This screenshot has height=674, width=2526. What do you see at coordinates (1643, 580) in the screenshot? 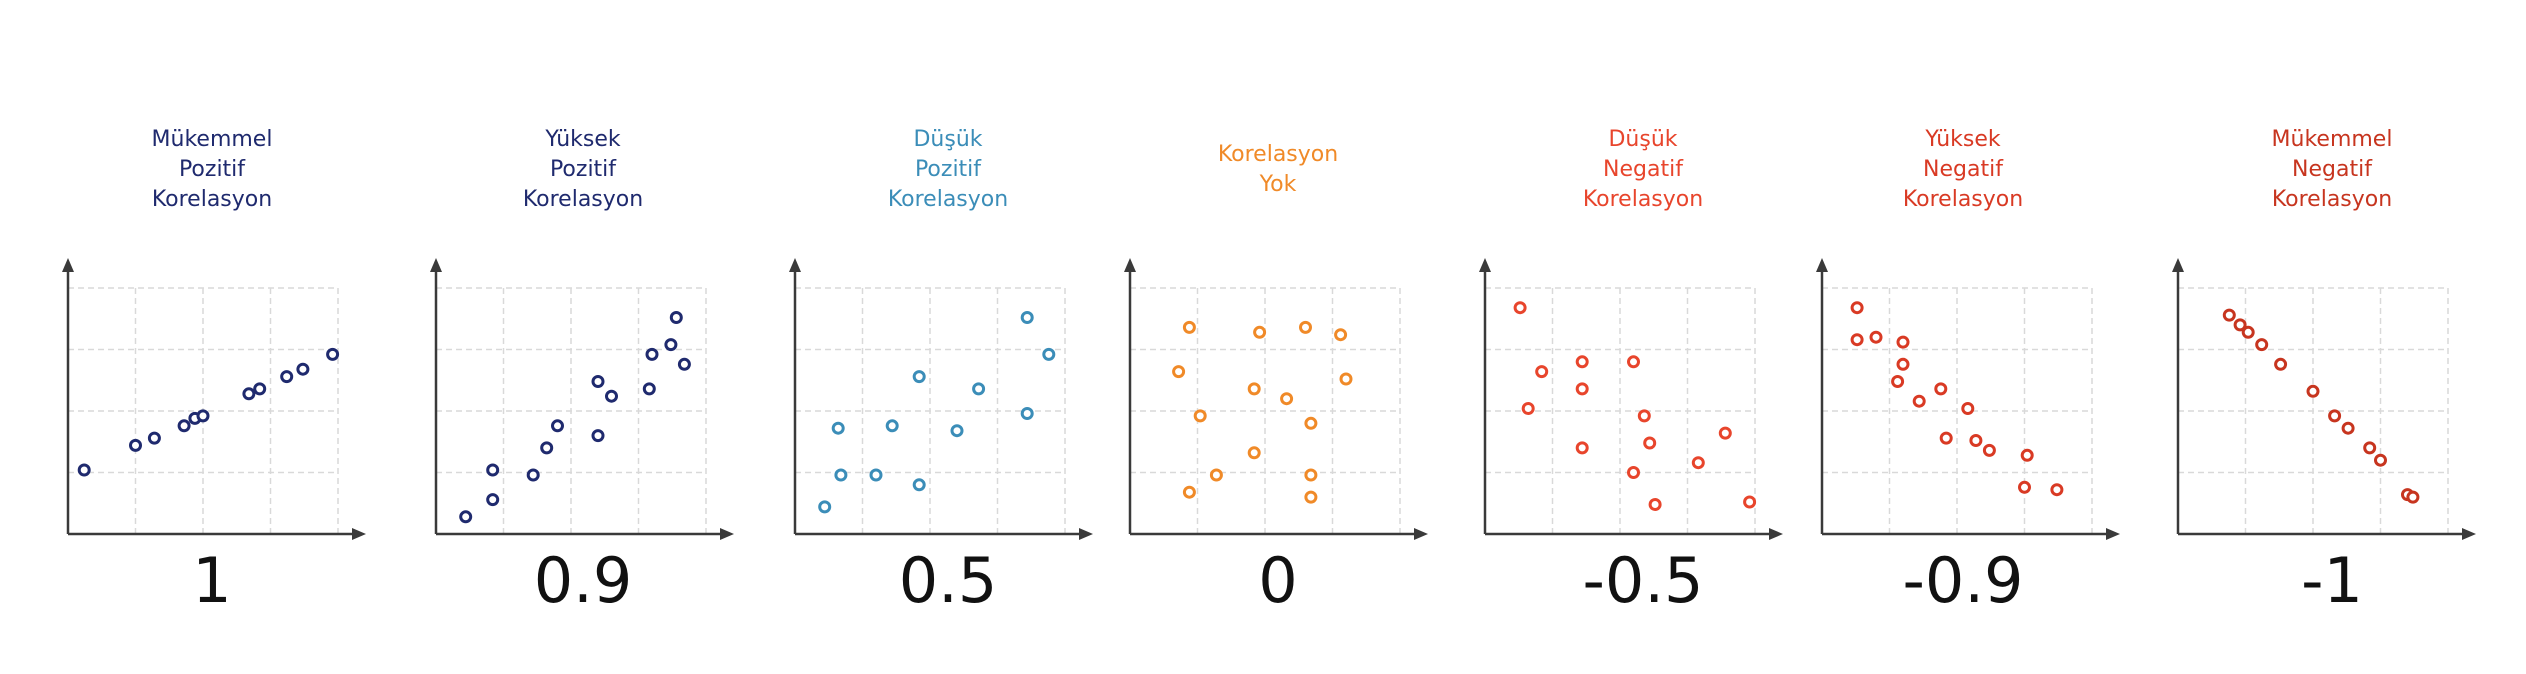
I see `correlation-value: -0.5` at bounding box center [1643, 580].